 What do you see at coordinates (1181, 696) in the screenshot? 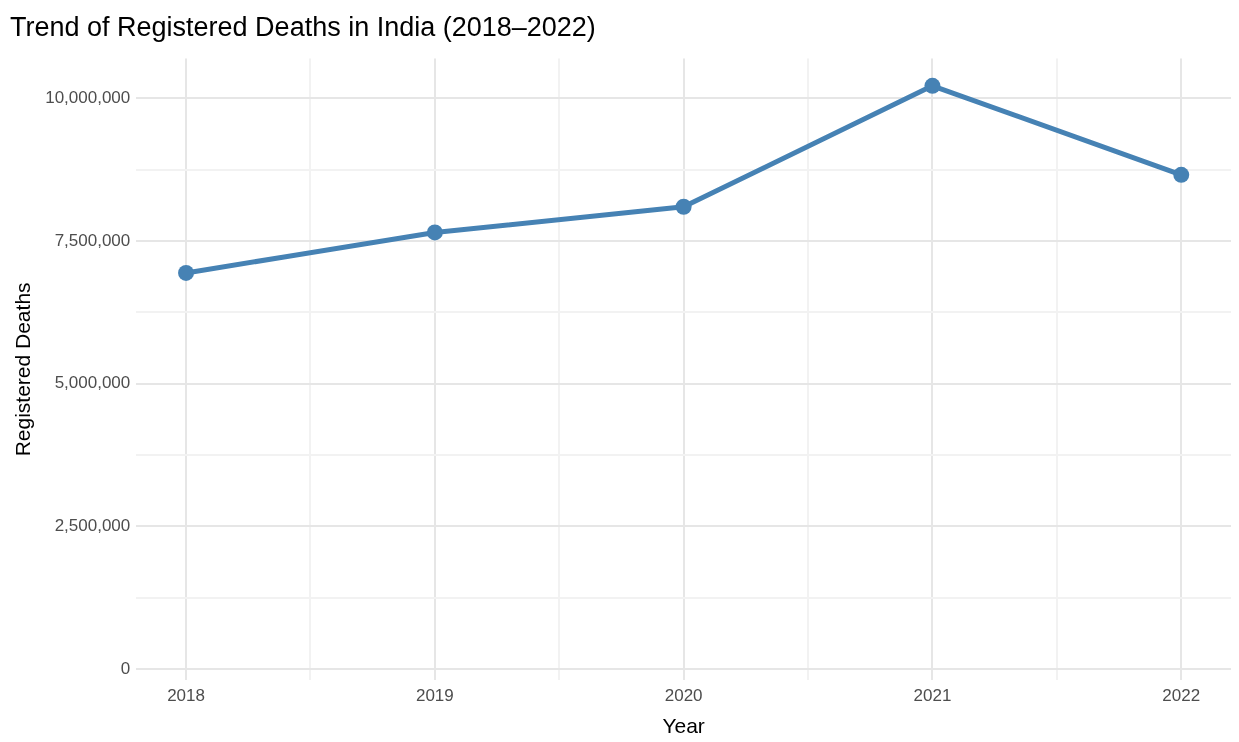
I see `x-tick-label: 2022` at bounding box center [1181, 696].